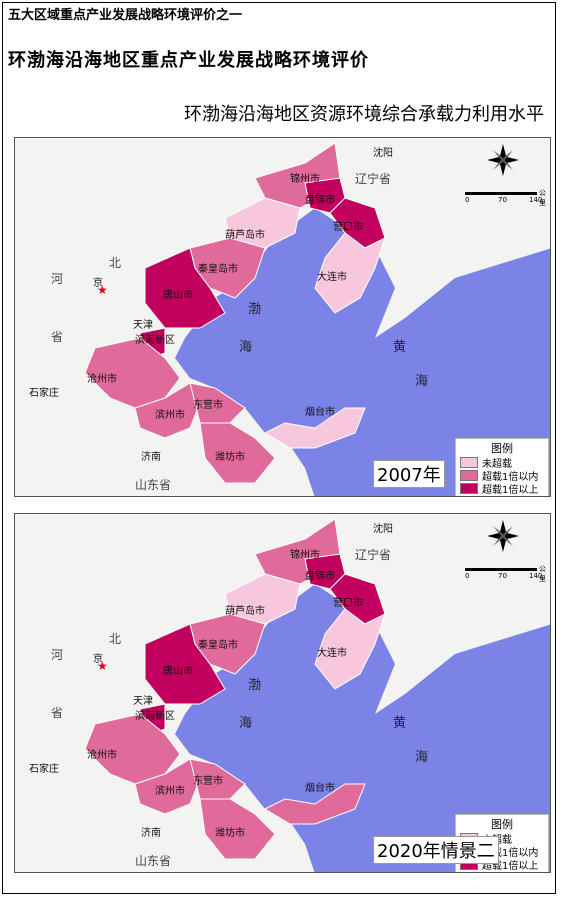  Describe the element at coordinates (497, 464) in the screenshot. I see `legend-label-not-exceeded: 未超载` at that location.